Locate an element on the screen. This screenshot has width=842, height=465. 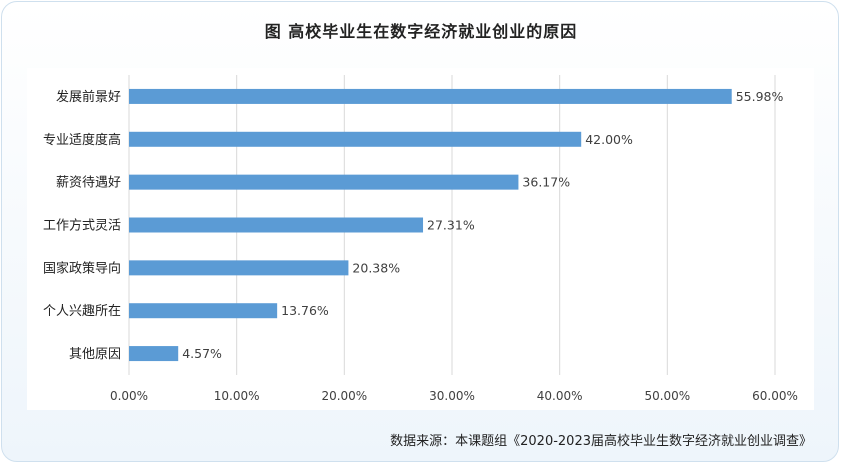
data-label: 4.57% is located at coordinates (202, 353).